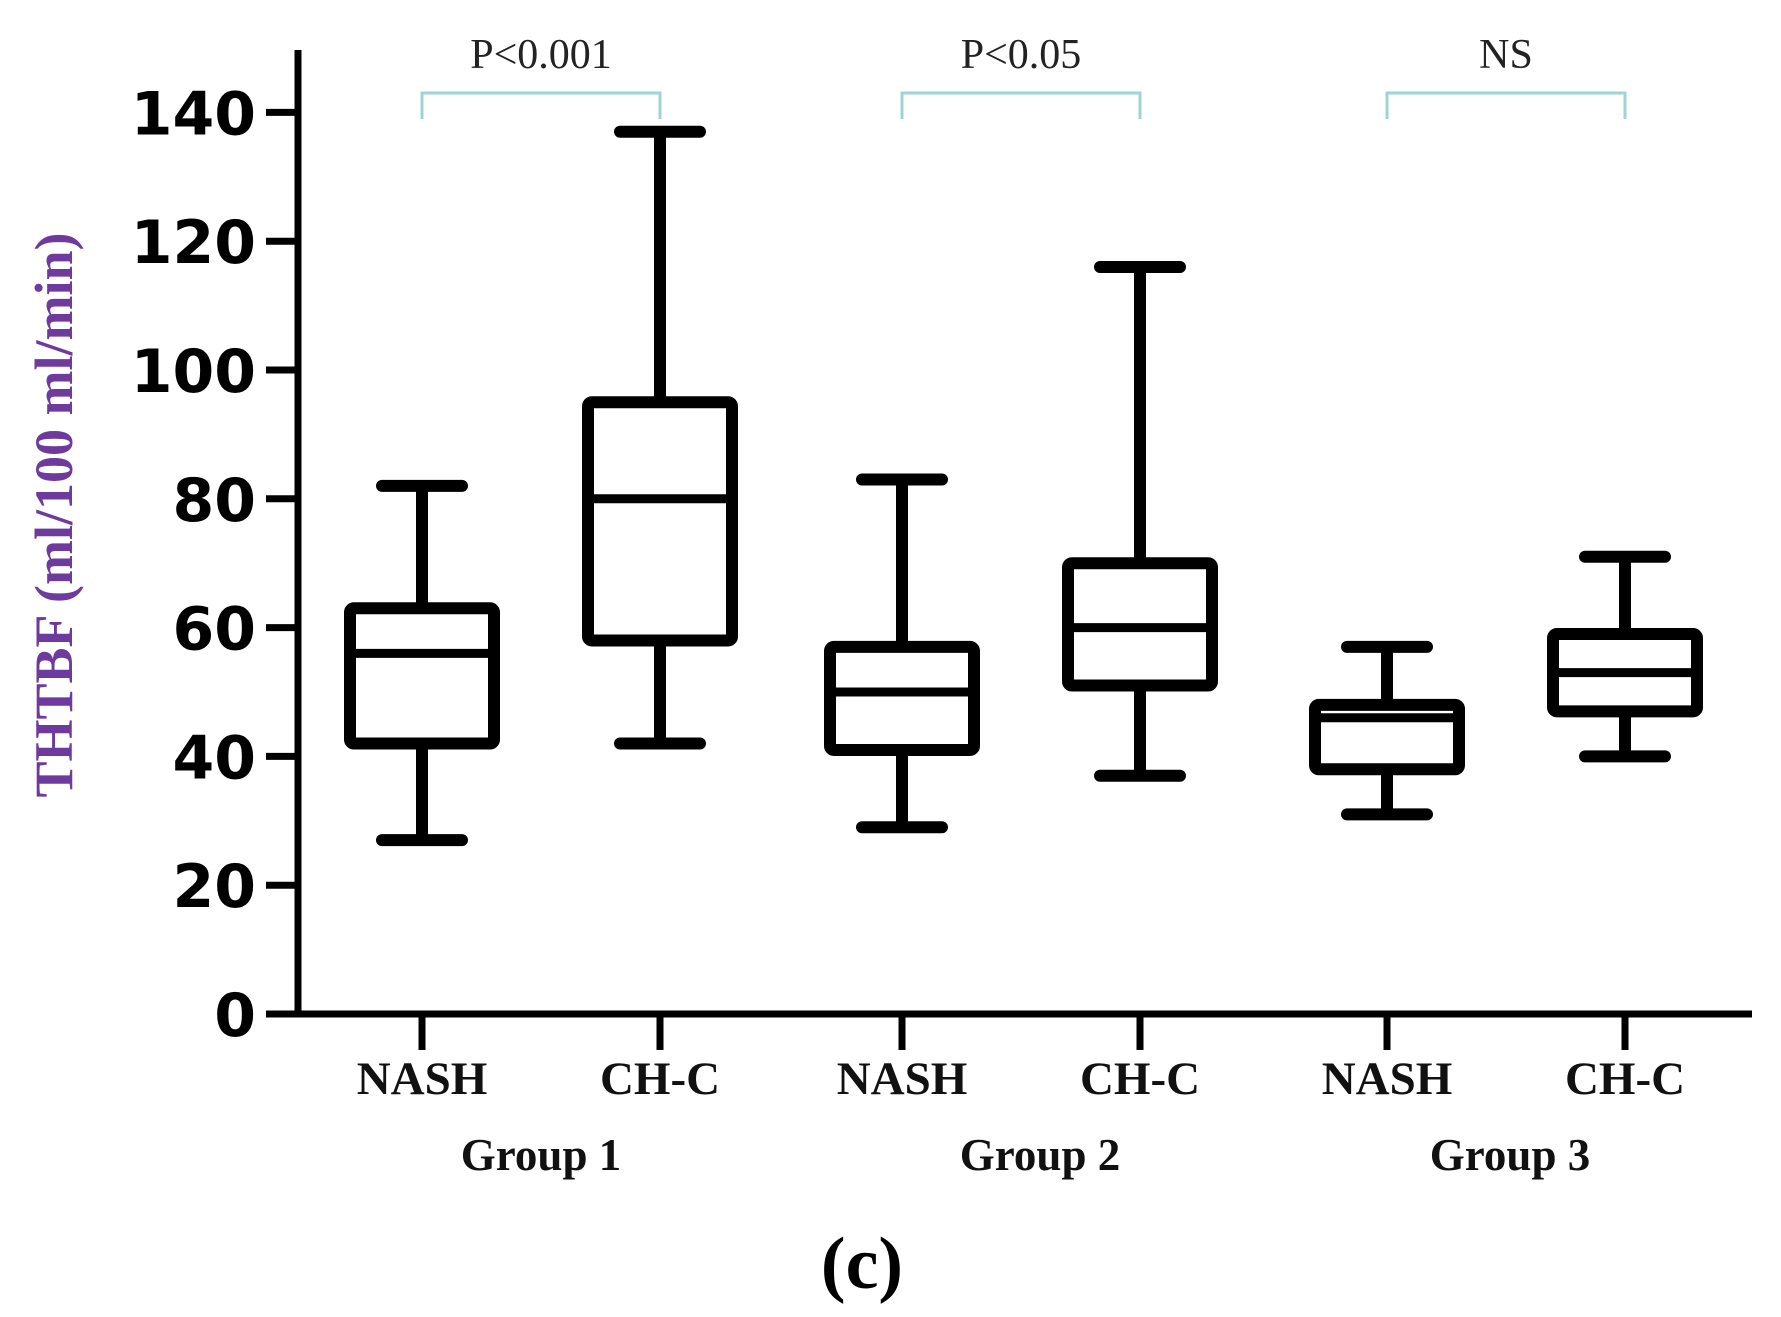  I want to click on box-1-ch-c, so click(660, 437).